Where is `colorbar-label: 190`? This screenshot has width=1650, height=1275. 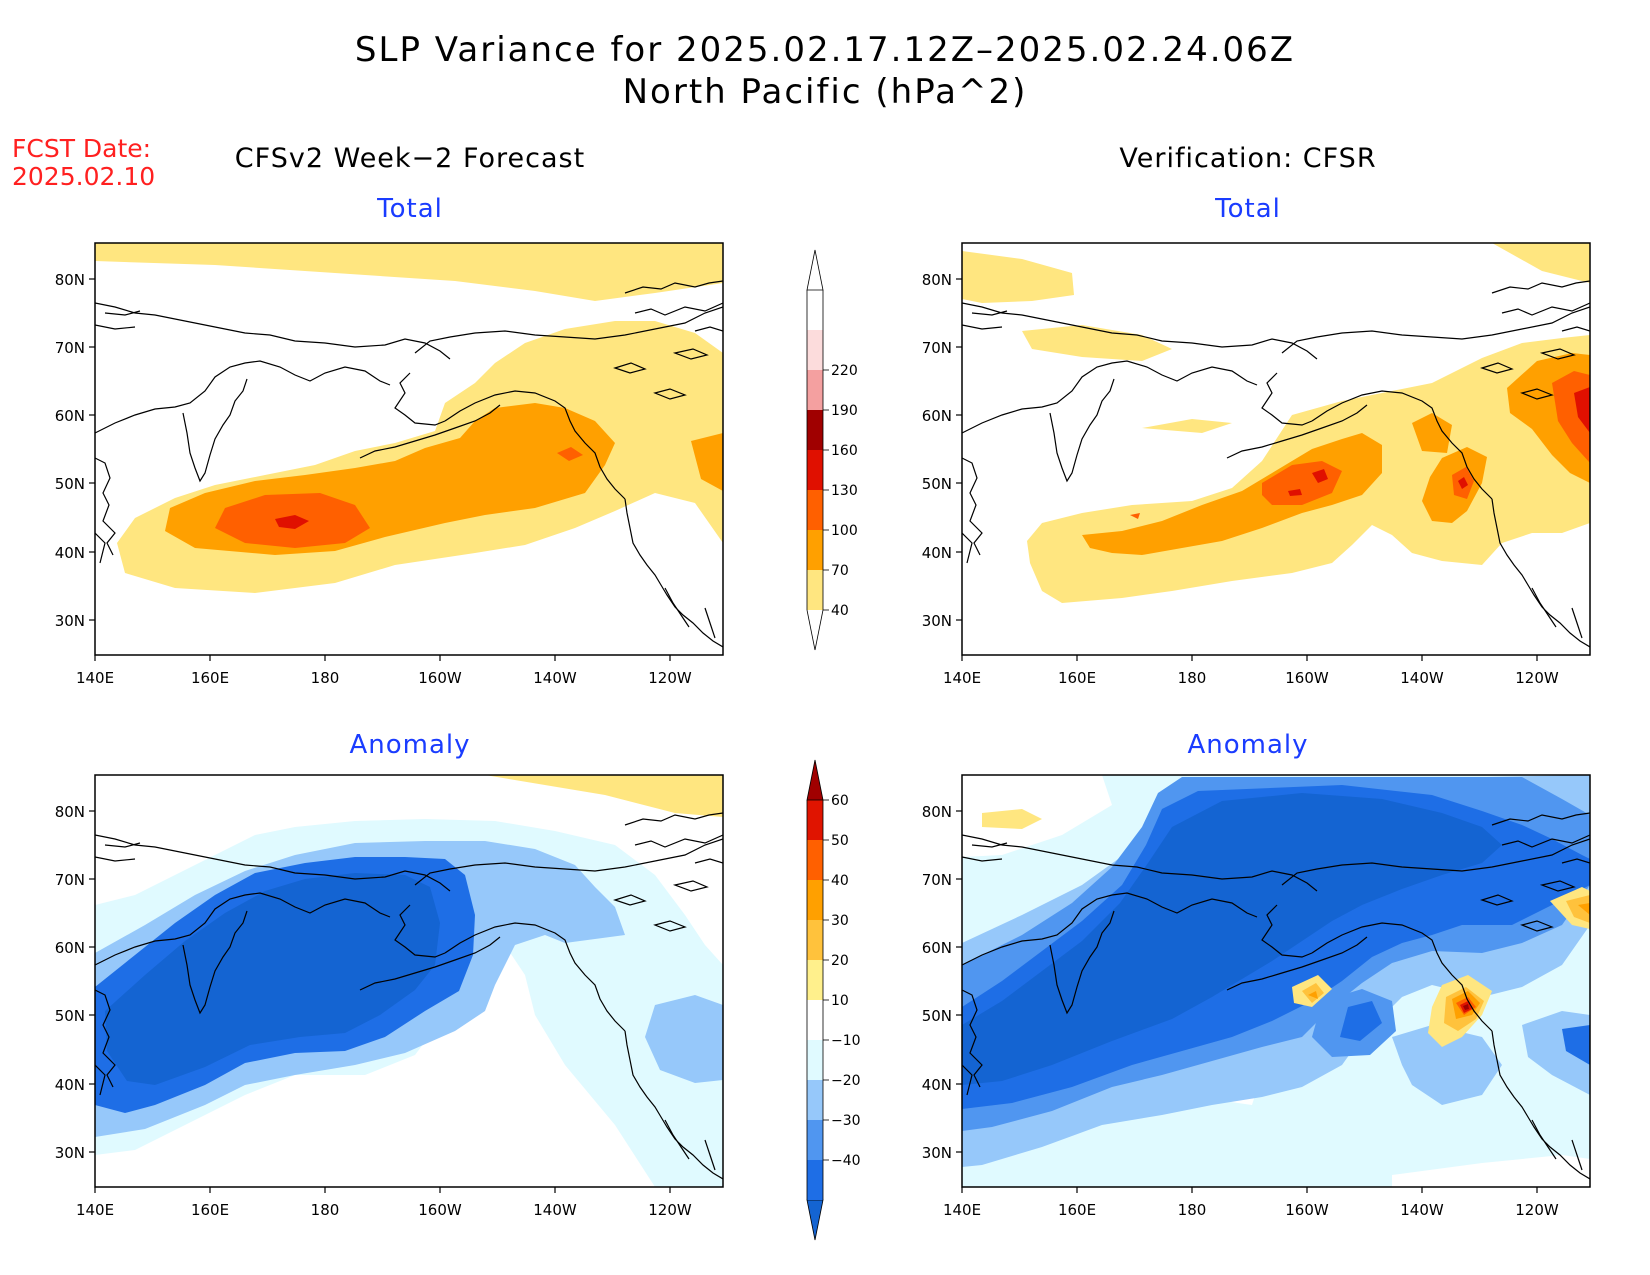
colorbar-label: 190 is located at coordinates (844, 411).